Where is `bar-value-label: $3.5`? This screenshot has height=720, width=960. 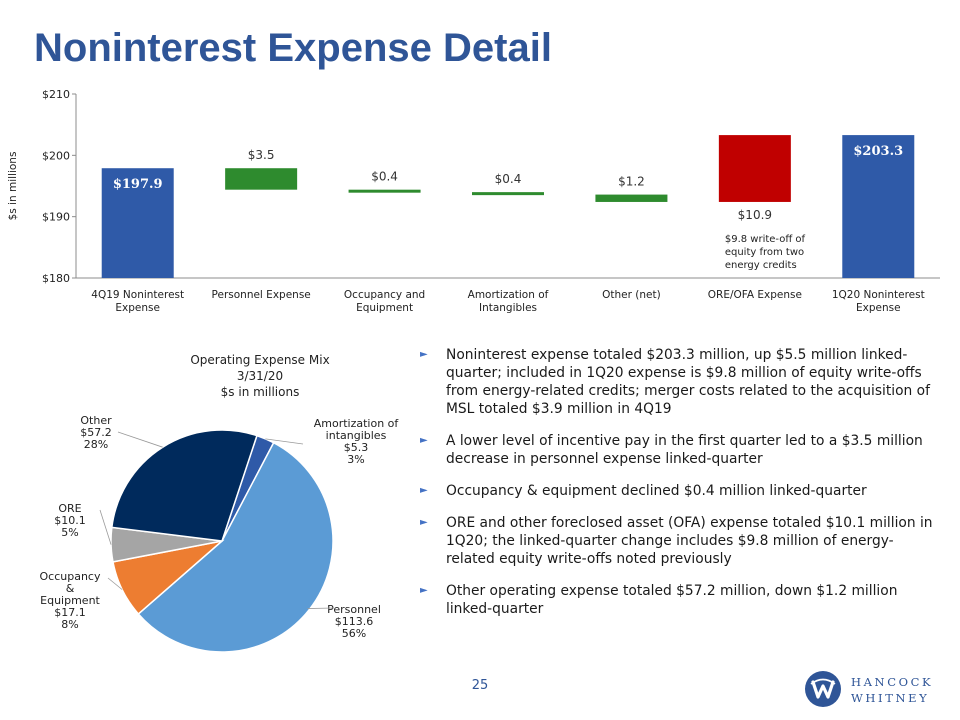 bar-value-label: $3.5 is located at coordinates (261, 155).